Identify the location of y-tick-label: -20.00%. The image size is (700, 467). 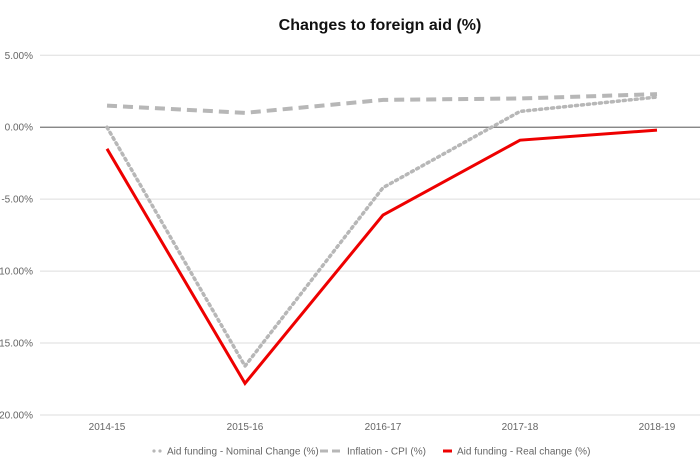
(16, 416).